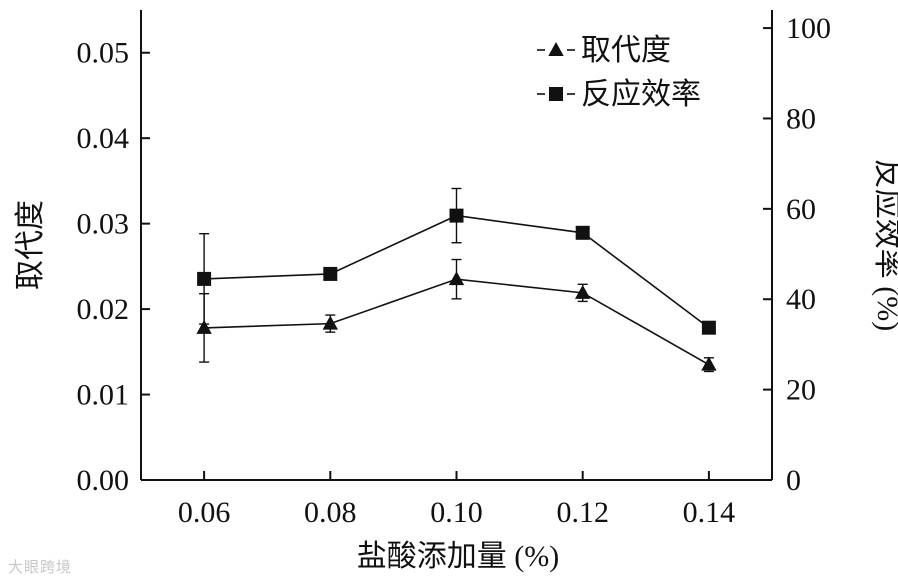 The width and height of the screenshot is (898, 584). Describe the element at coordinates (801, 299) in the screenshot. I see `right-tick-label: 40` at that location.